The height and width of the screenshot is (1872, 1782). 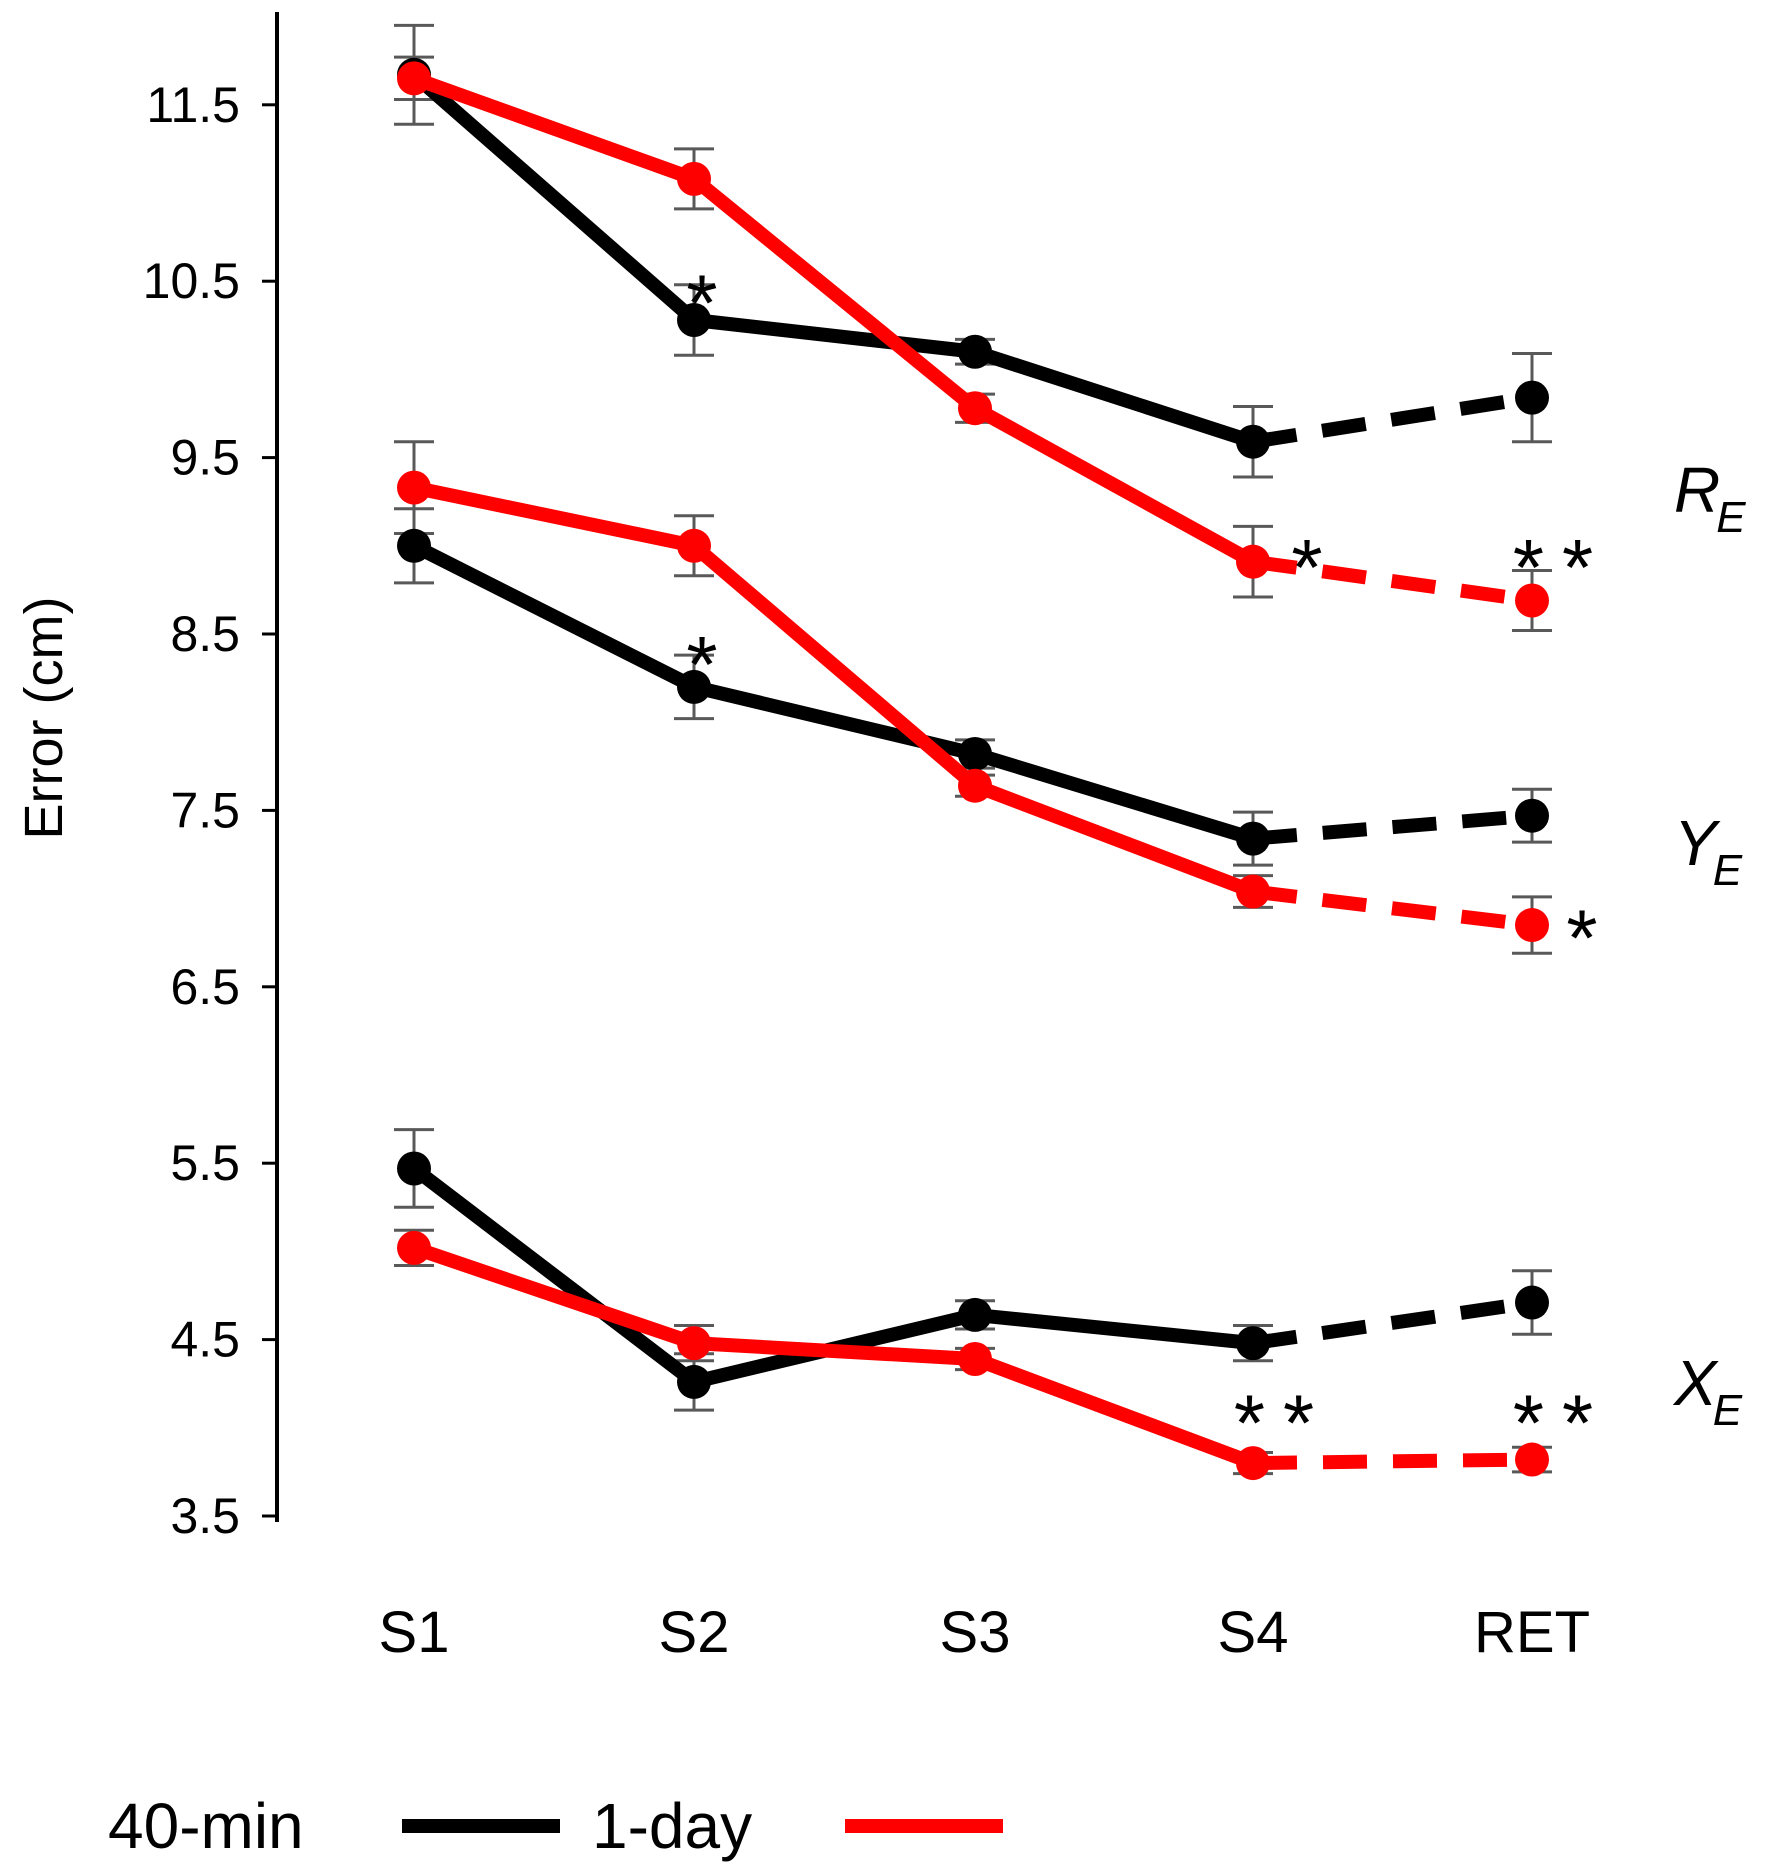 I want to click on metric-label-re: RE, so click(x=1710, y=498).